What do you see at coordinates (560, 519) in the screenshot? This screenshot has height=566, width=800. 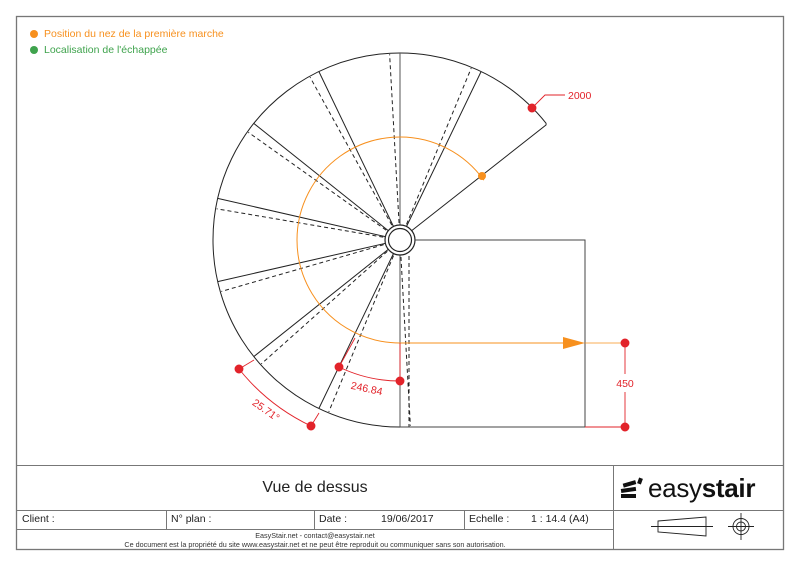 I see `scale-value: 1 : 14.4 (A4)` at bounding box center [560, 519].